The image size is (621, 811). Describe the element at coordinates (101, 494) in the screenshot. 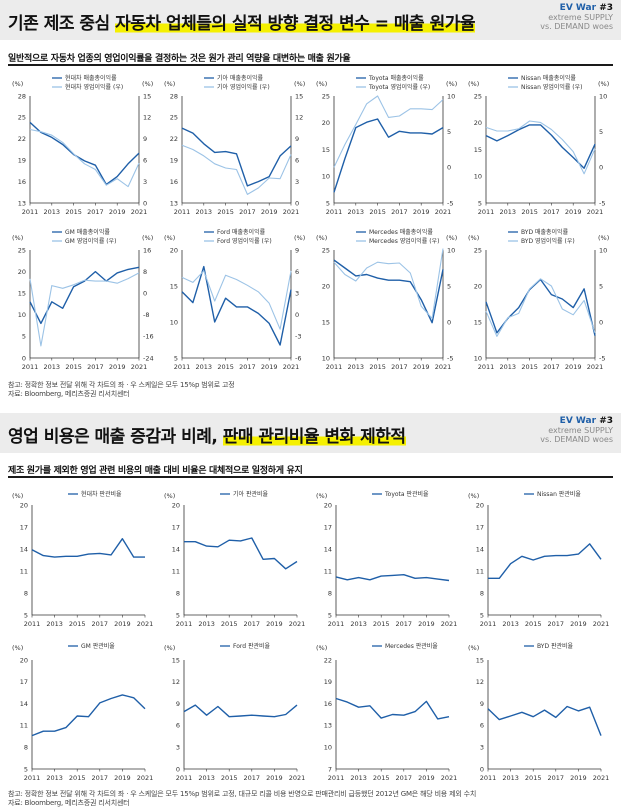

I see `legend-label: 현대차 판관비율` at that location.